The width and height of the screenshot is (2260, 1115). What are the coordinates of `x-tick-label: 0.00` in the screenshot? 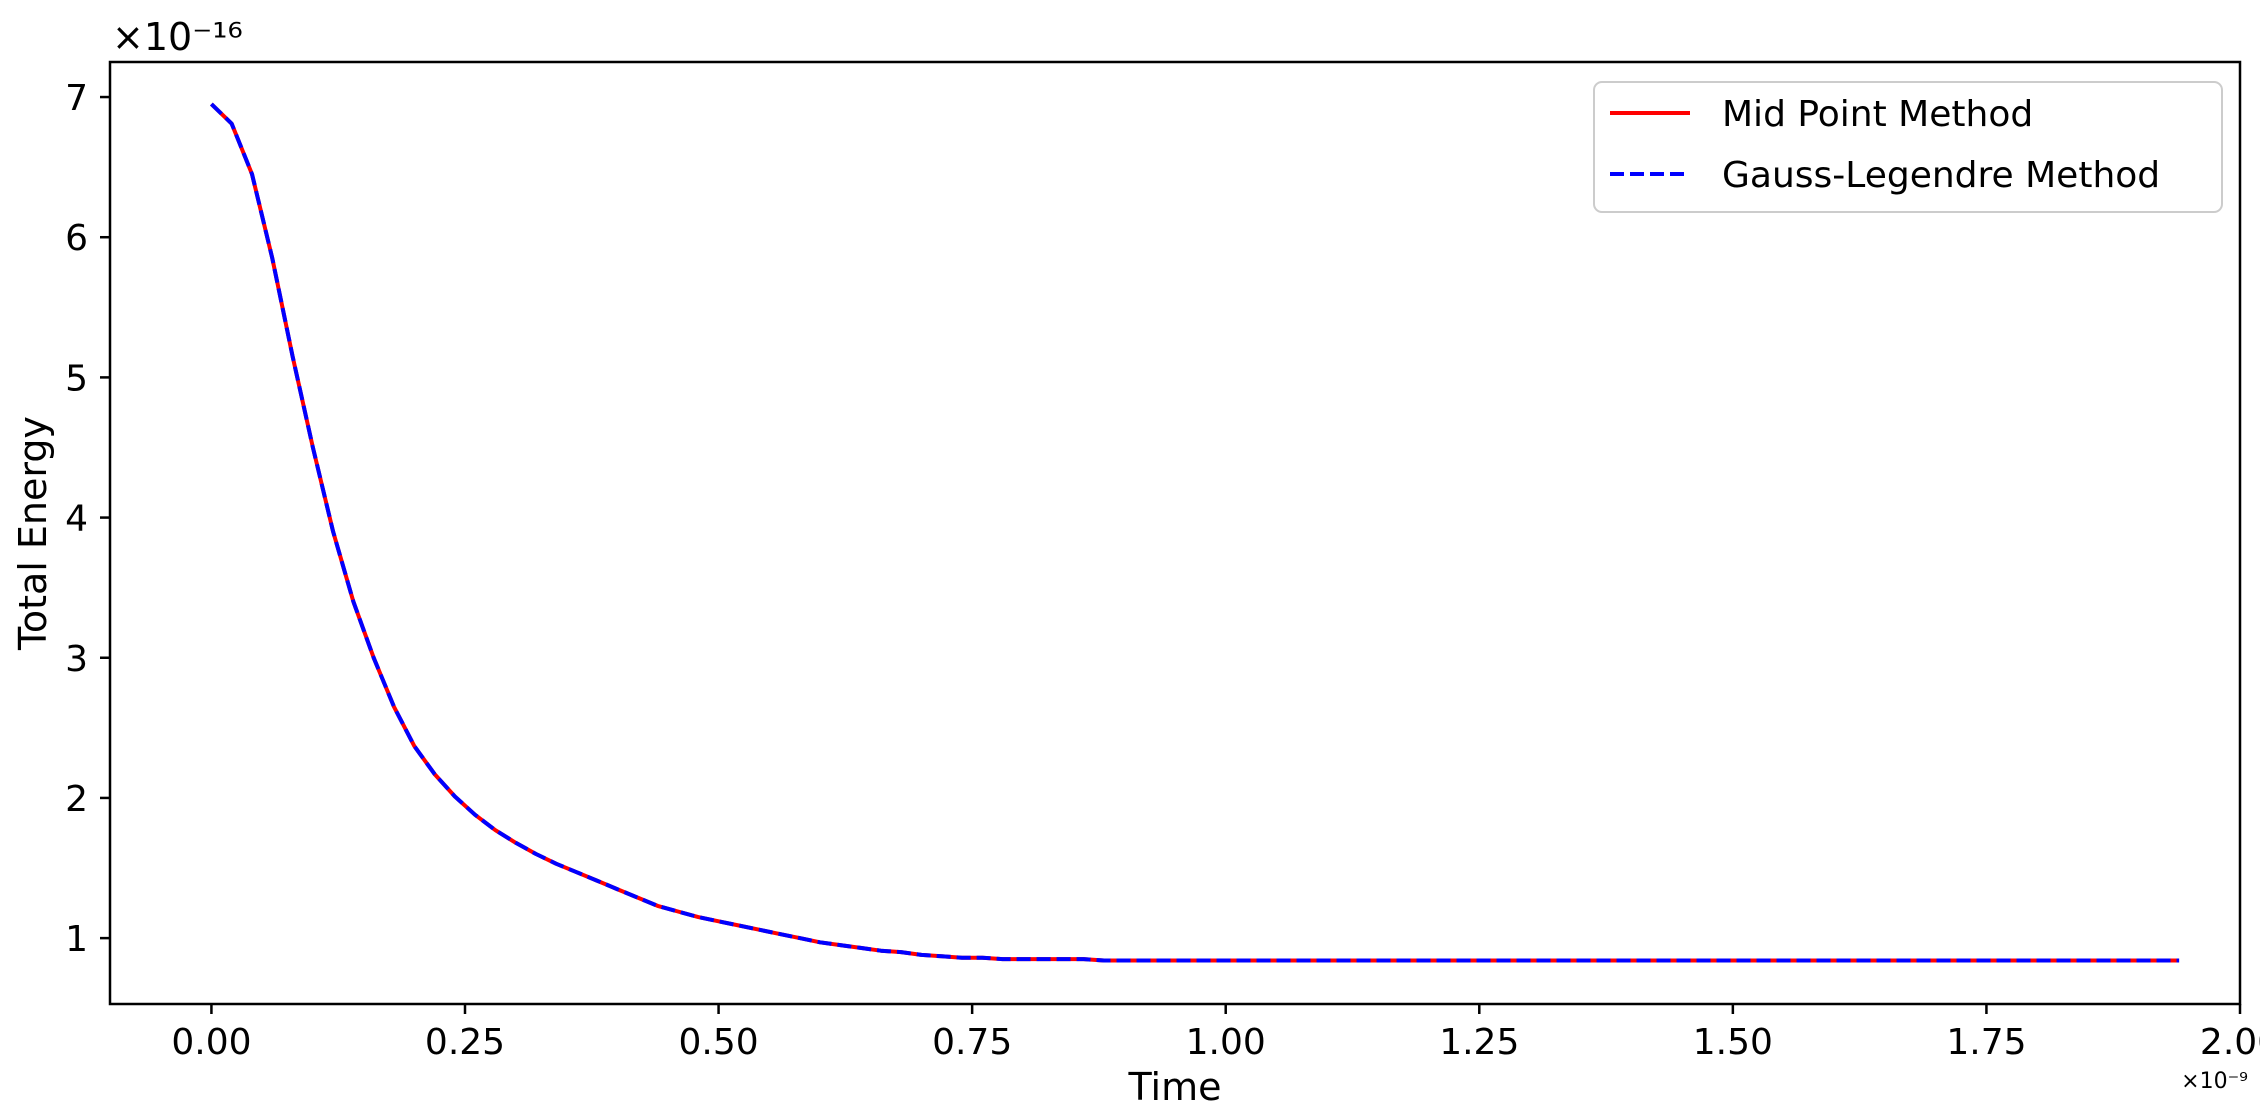 It's located at (211, 1042).